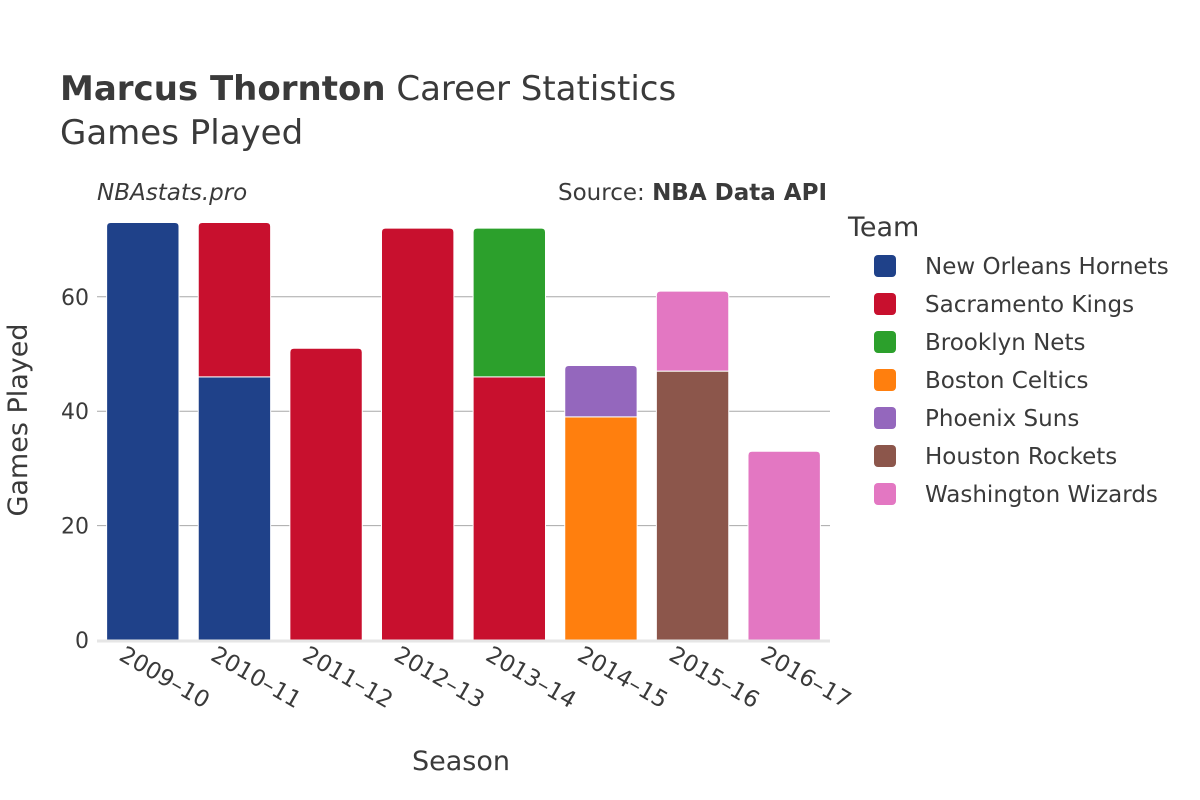 This screenshot has height=800, width=1200. I want to click on legend-item-label: Houston Rockets, so click(1021, 457).